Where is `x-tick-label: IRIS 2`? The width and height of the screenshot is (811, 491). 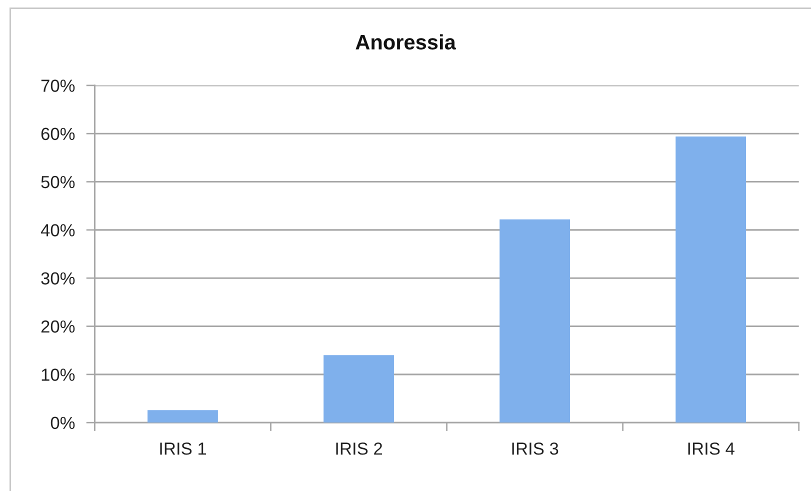
x-tick-label: IRIS 2 is located at coordinates (359, 448).